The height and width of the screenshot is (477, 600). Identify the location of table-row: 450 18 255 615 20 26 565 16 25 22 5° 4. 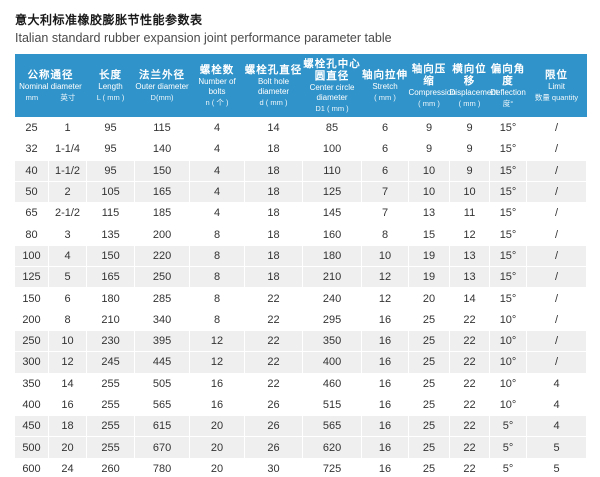
(301, 426).